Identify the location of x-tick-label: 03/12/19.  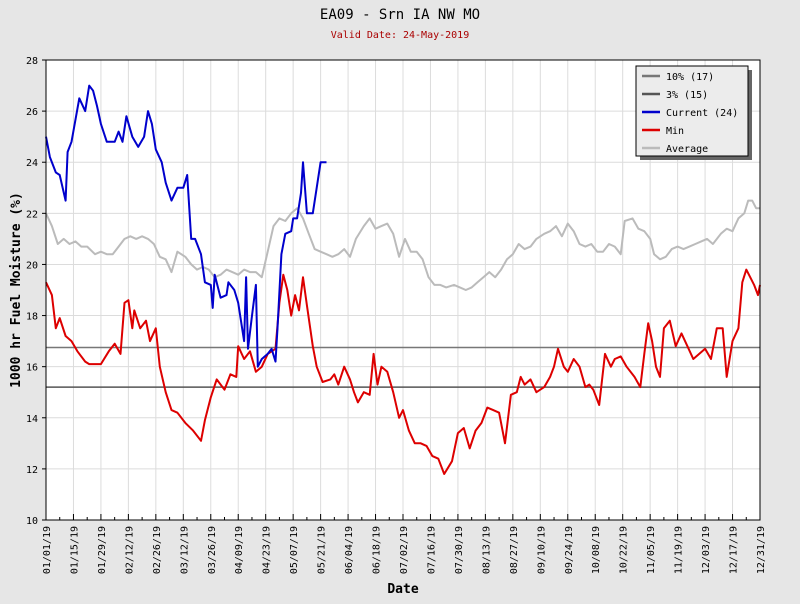
(184, 550).